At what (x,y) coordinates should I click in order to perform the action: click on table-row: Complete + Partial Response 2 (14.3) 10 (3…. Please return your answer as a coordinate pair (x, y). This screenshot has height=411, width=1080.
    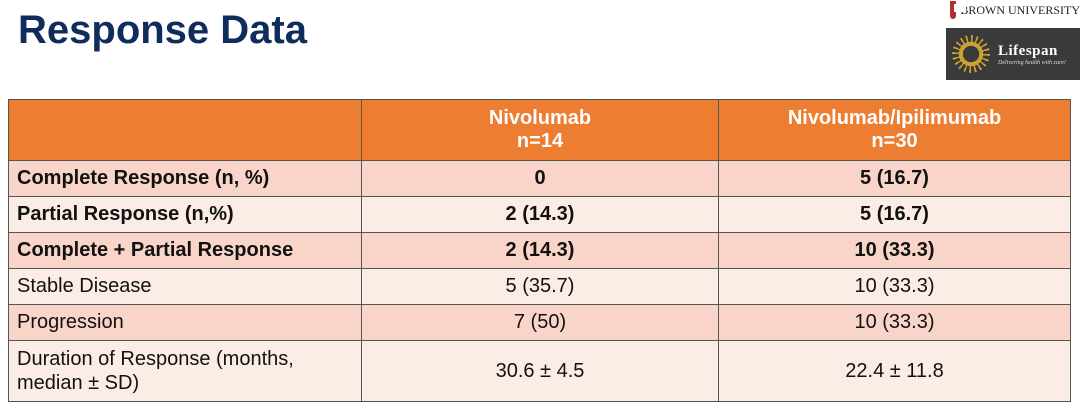
    Looking at the image, I should click on (539, 250).